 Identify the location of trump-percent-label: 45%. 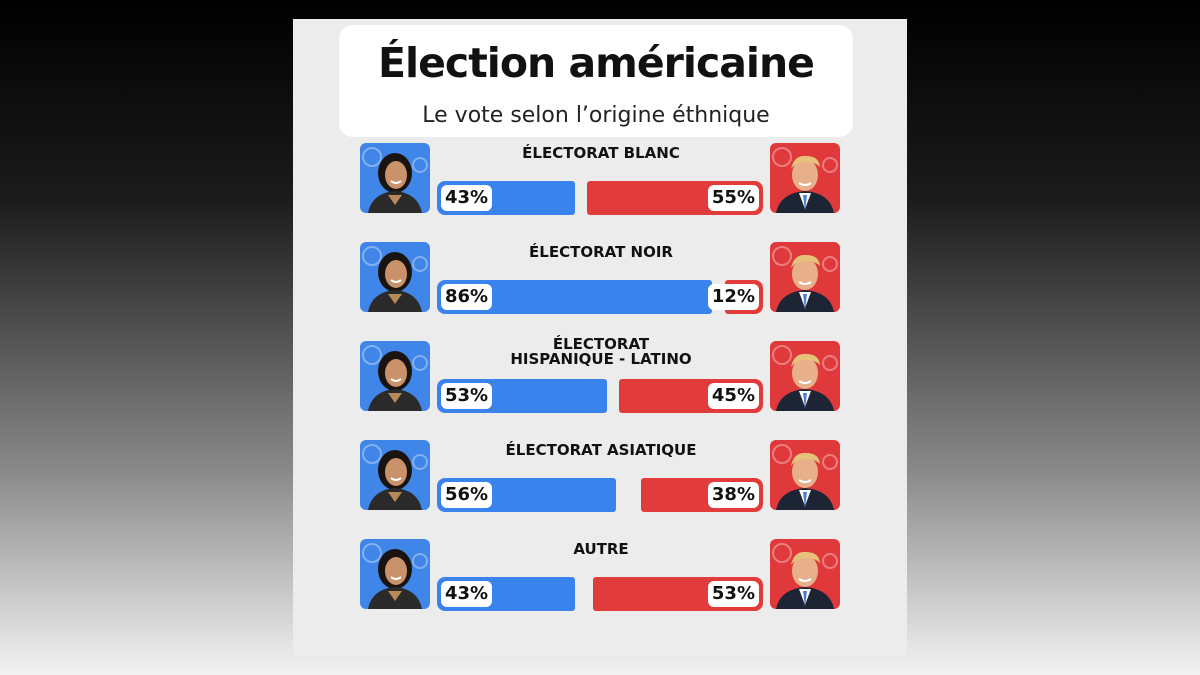
(733, 396).